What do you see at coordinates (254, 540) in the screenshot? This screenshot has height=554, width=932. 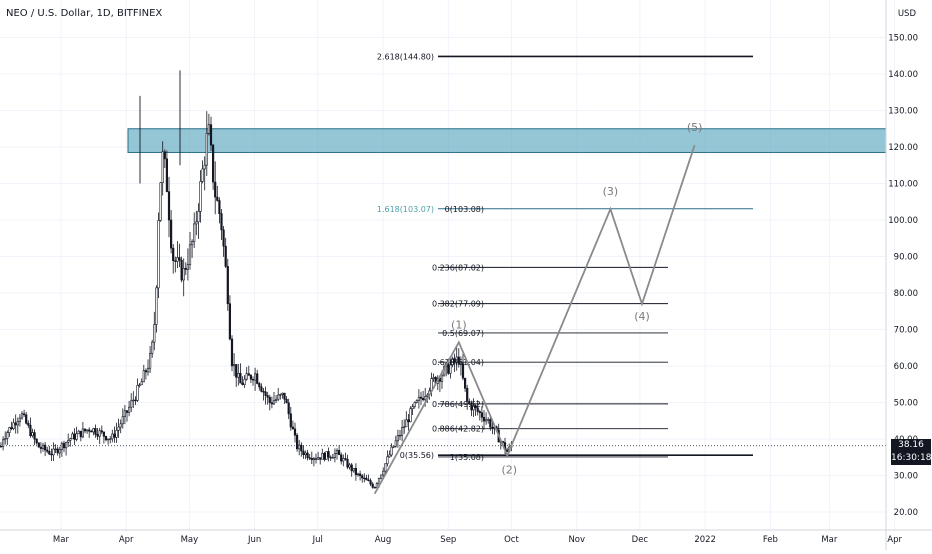 I see `x-tick-label: Jun` at bounding box center [254, 540].